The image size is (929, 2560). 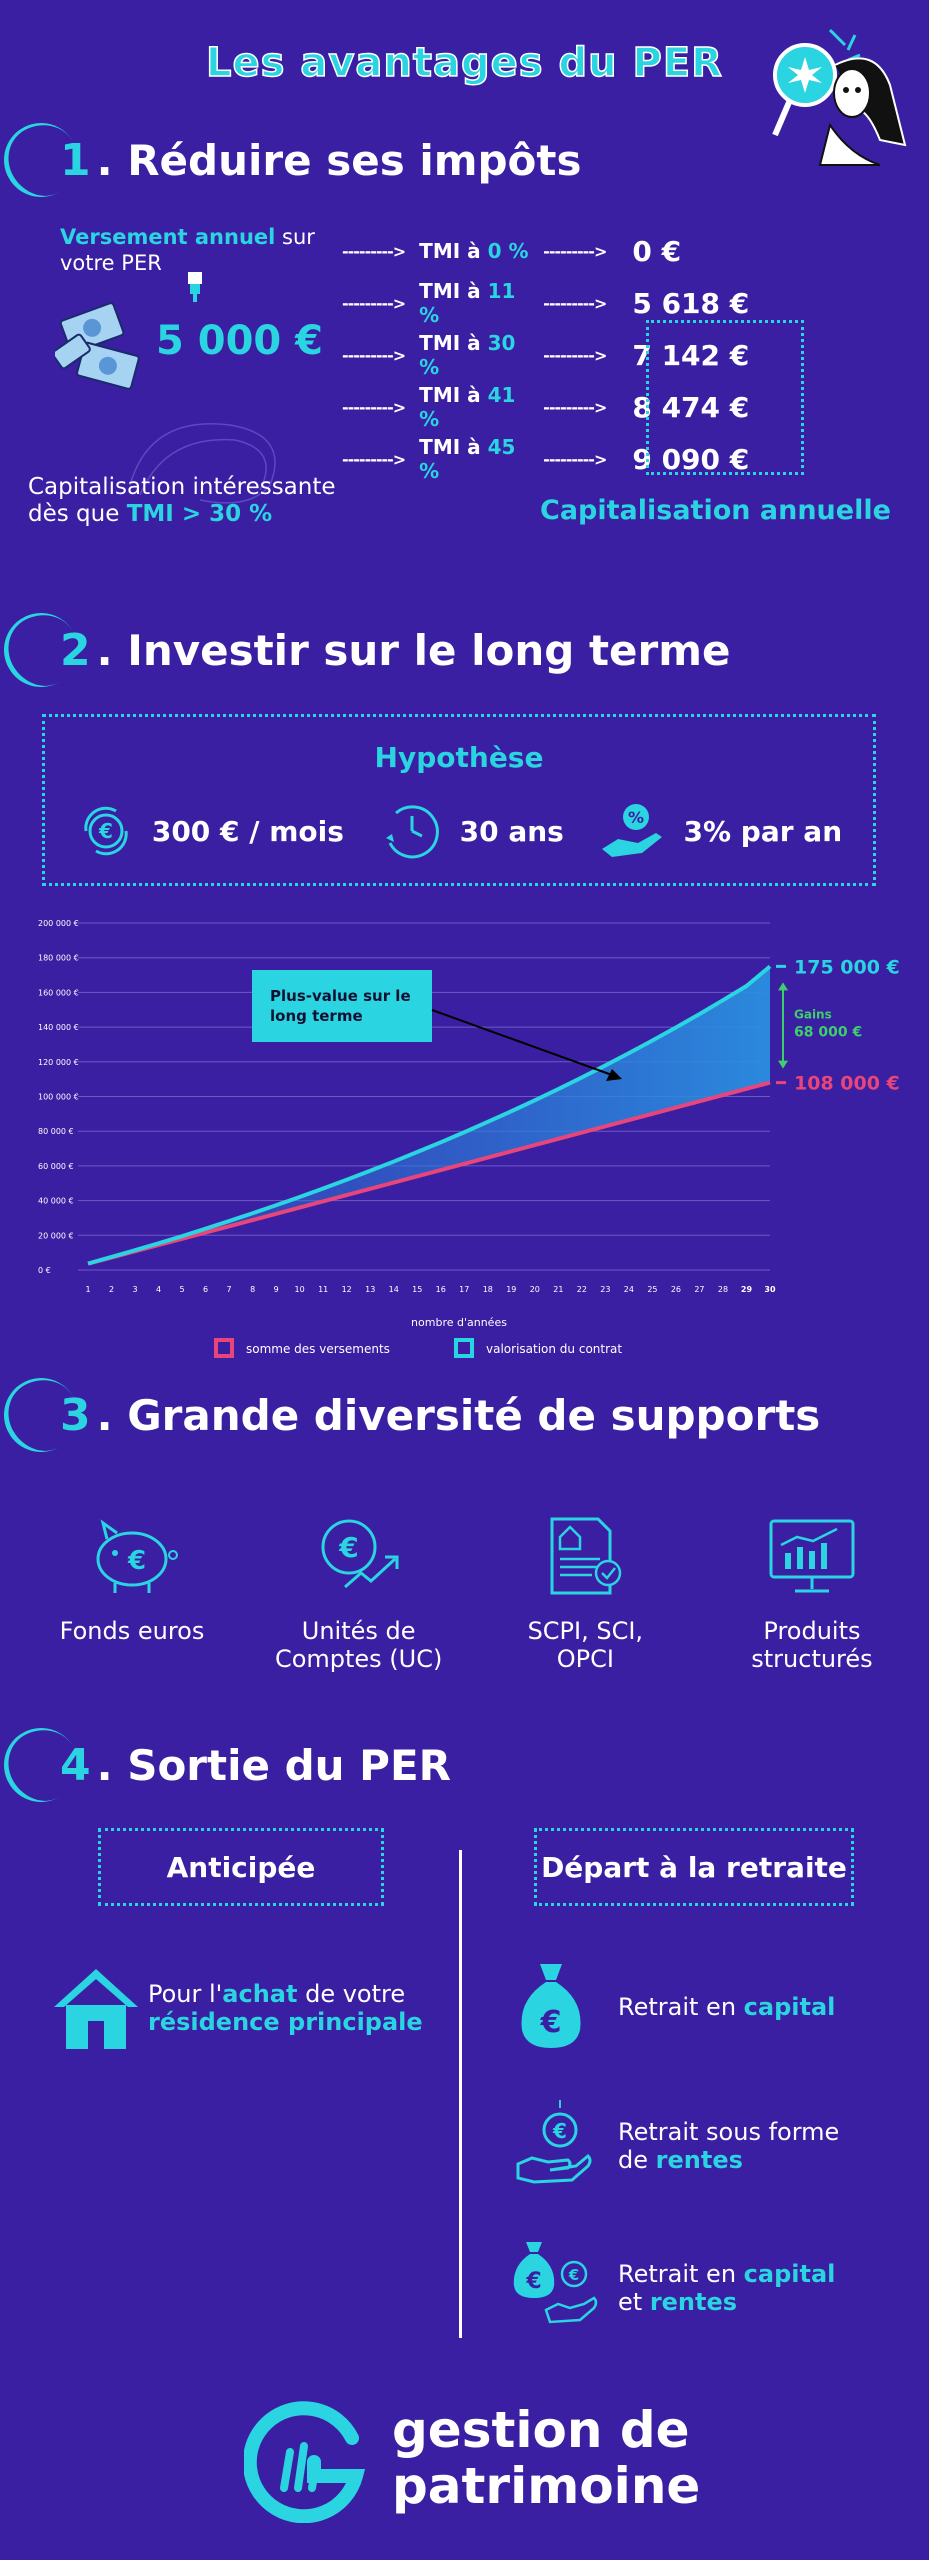 I want to click on hypothese-box: Hypothèse € 300 € / mois 30 ans %, so click(x=459, y=800).